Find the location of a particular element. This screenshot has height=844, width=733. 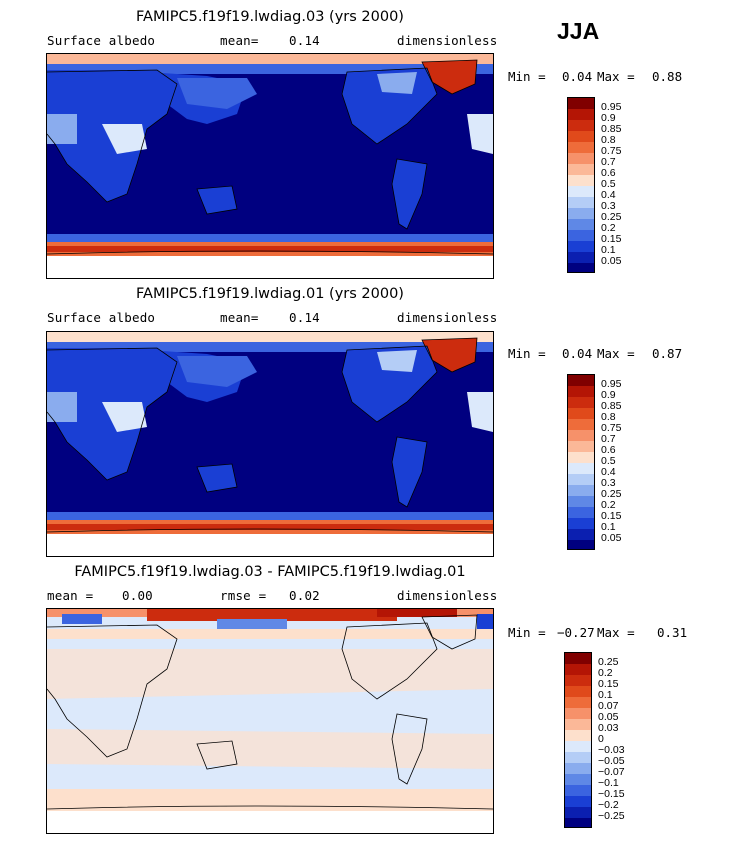

panel-1-colorbar-label: 0.5 is located at coordinates (608, 184).